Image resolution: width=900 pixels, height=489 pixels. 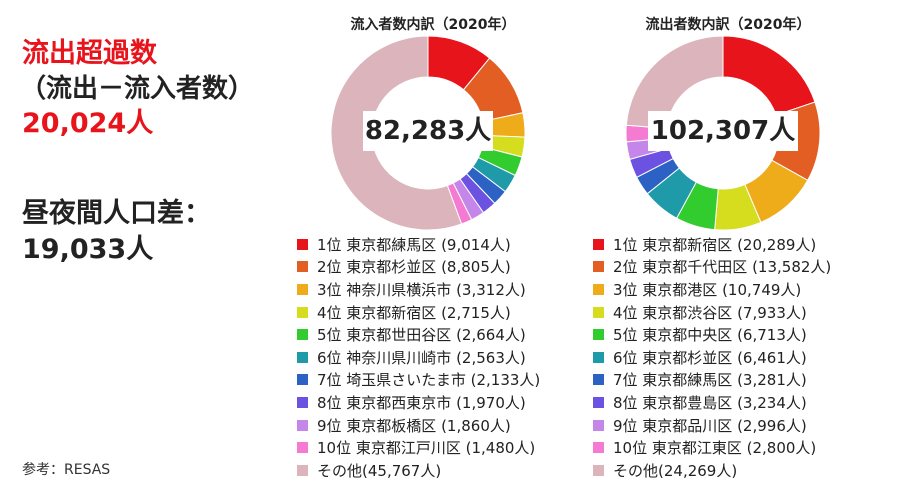 I want to click on legend-label: 1位 東京都練馬区 (9,014人), so click(x=414, y=244).